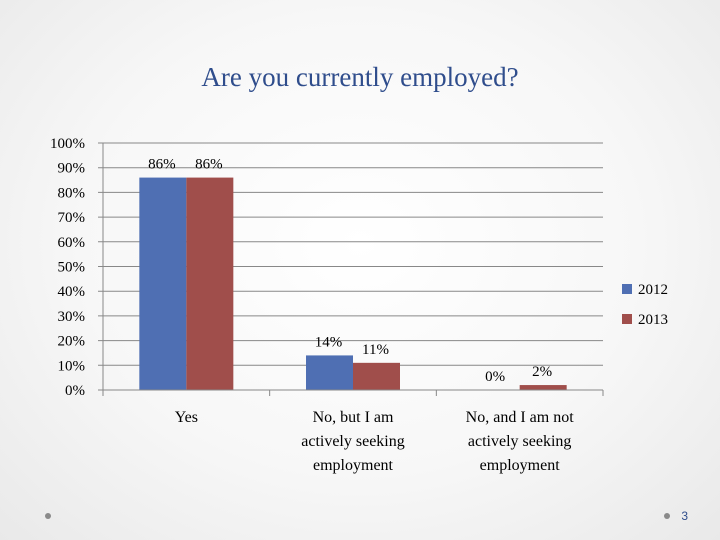 The width and height of the screenshot is (720, 540). I want to click on y-tick-label: 50%, so click(72, 268).